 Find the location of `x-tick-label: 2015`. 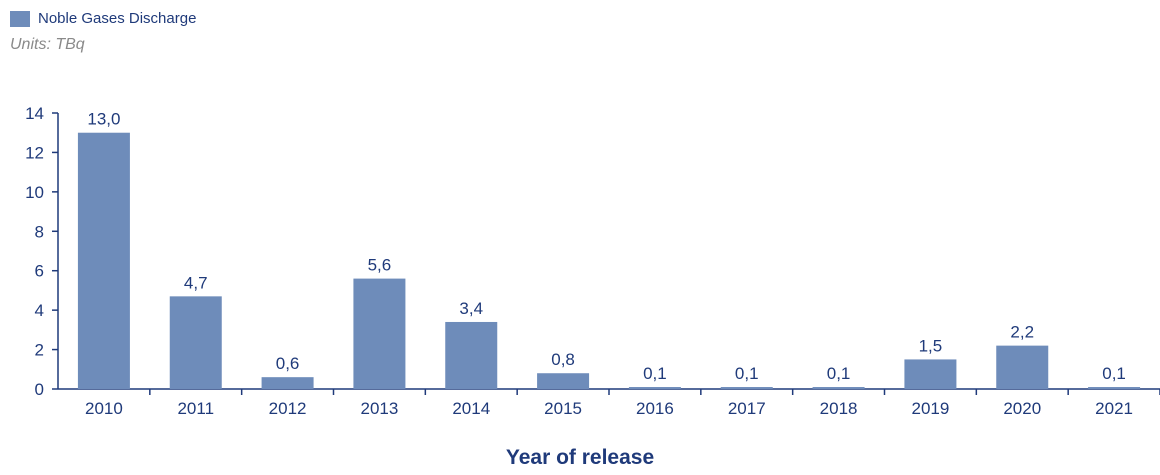

x-tick-label: 2015 is located at coordinates (563, 408).